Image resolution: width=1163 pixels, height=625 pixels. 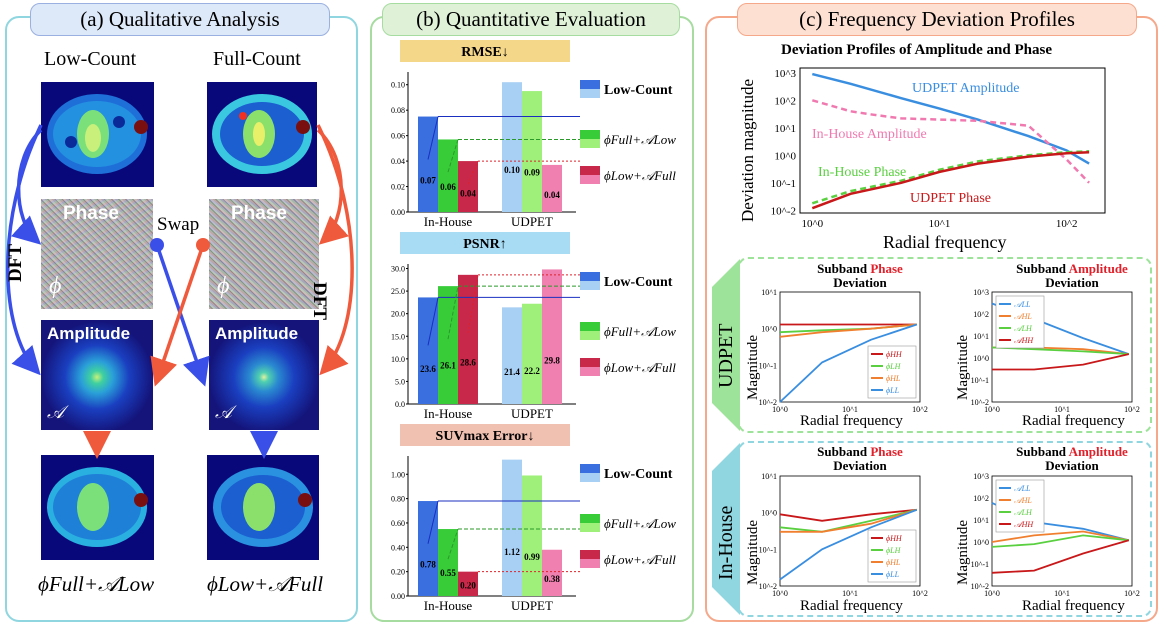 I want to click on y-tick-label: 0.08, so click(x=398, y=110).